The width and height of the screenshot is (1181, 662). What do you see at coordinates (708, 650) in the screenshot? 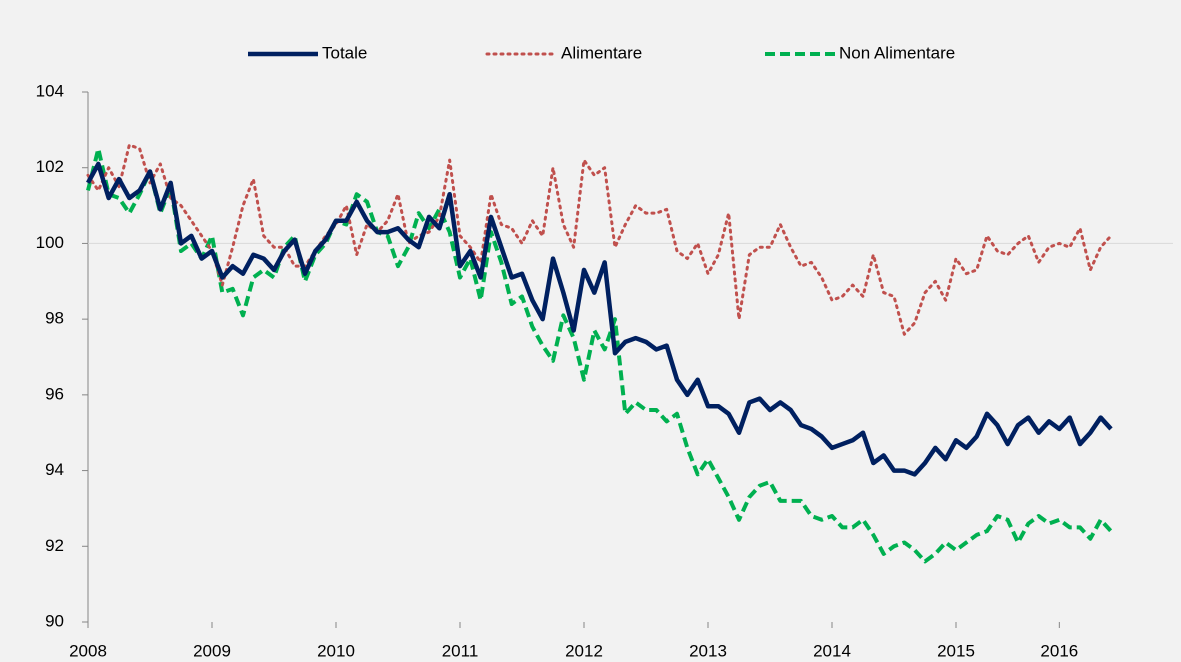
I see `x-tick-label: 2013` at bounding box center [708, 650].